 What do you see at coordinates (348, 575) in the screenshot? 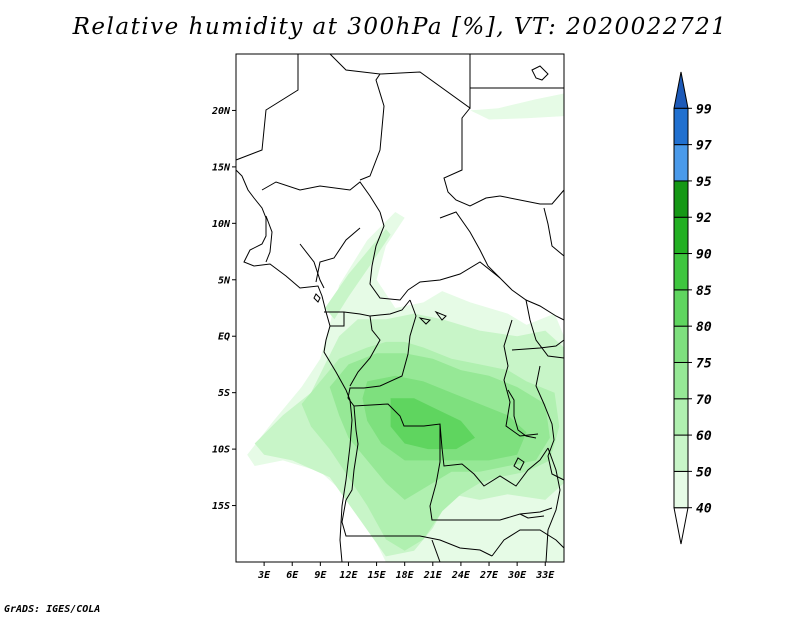
I see `lon-tick-label: 12E` at bounding box center [348, 575].